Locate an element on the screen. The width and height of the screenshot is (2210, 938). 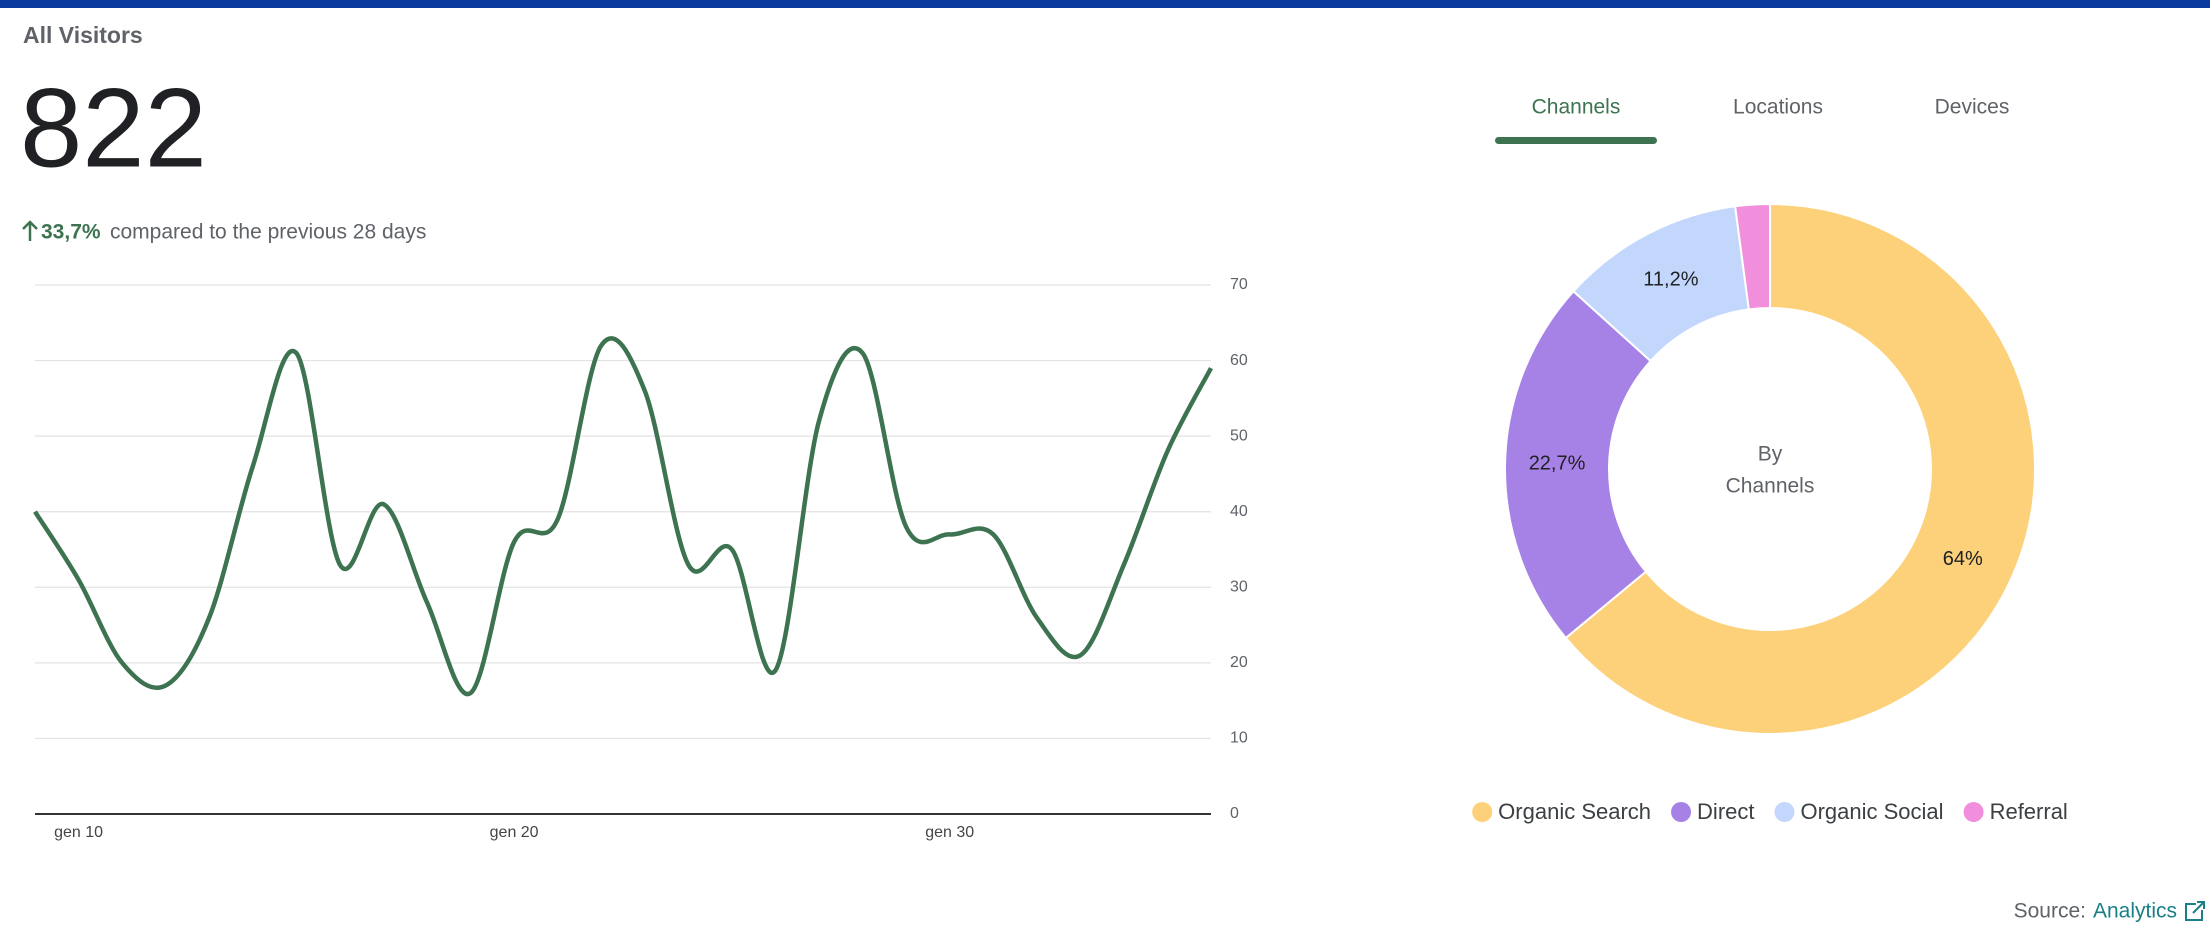
y-tick-label: 40 is located at coordinates (1239, 511).